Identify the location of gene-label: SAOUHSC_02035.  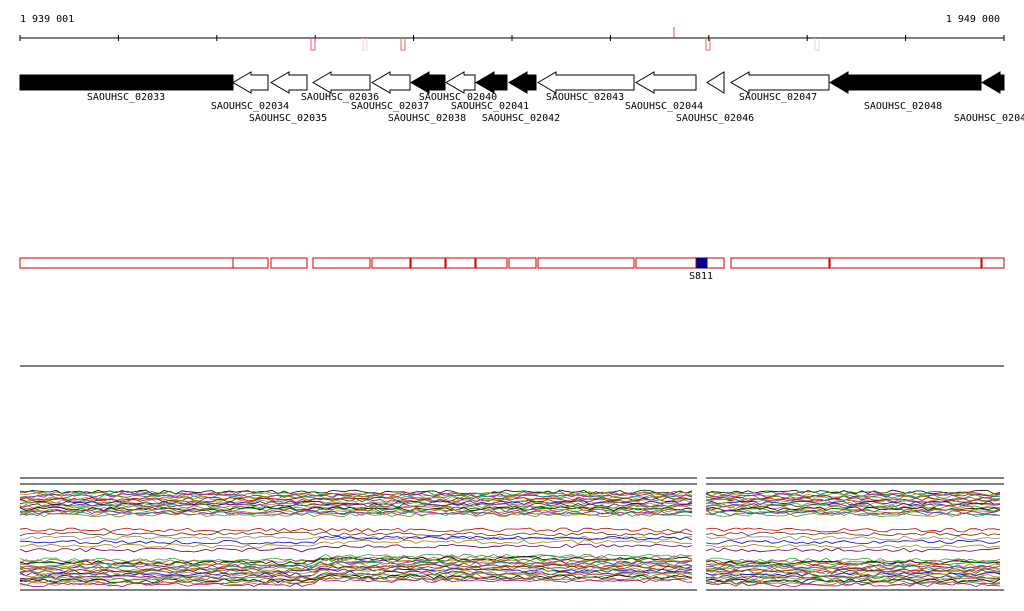
(288, 118).